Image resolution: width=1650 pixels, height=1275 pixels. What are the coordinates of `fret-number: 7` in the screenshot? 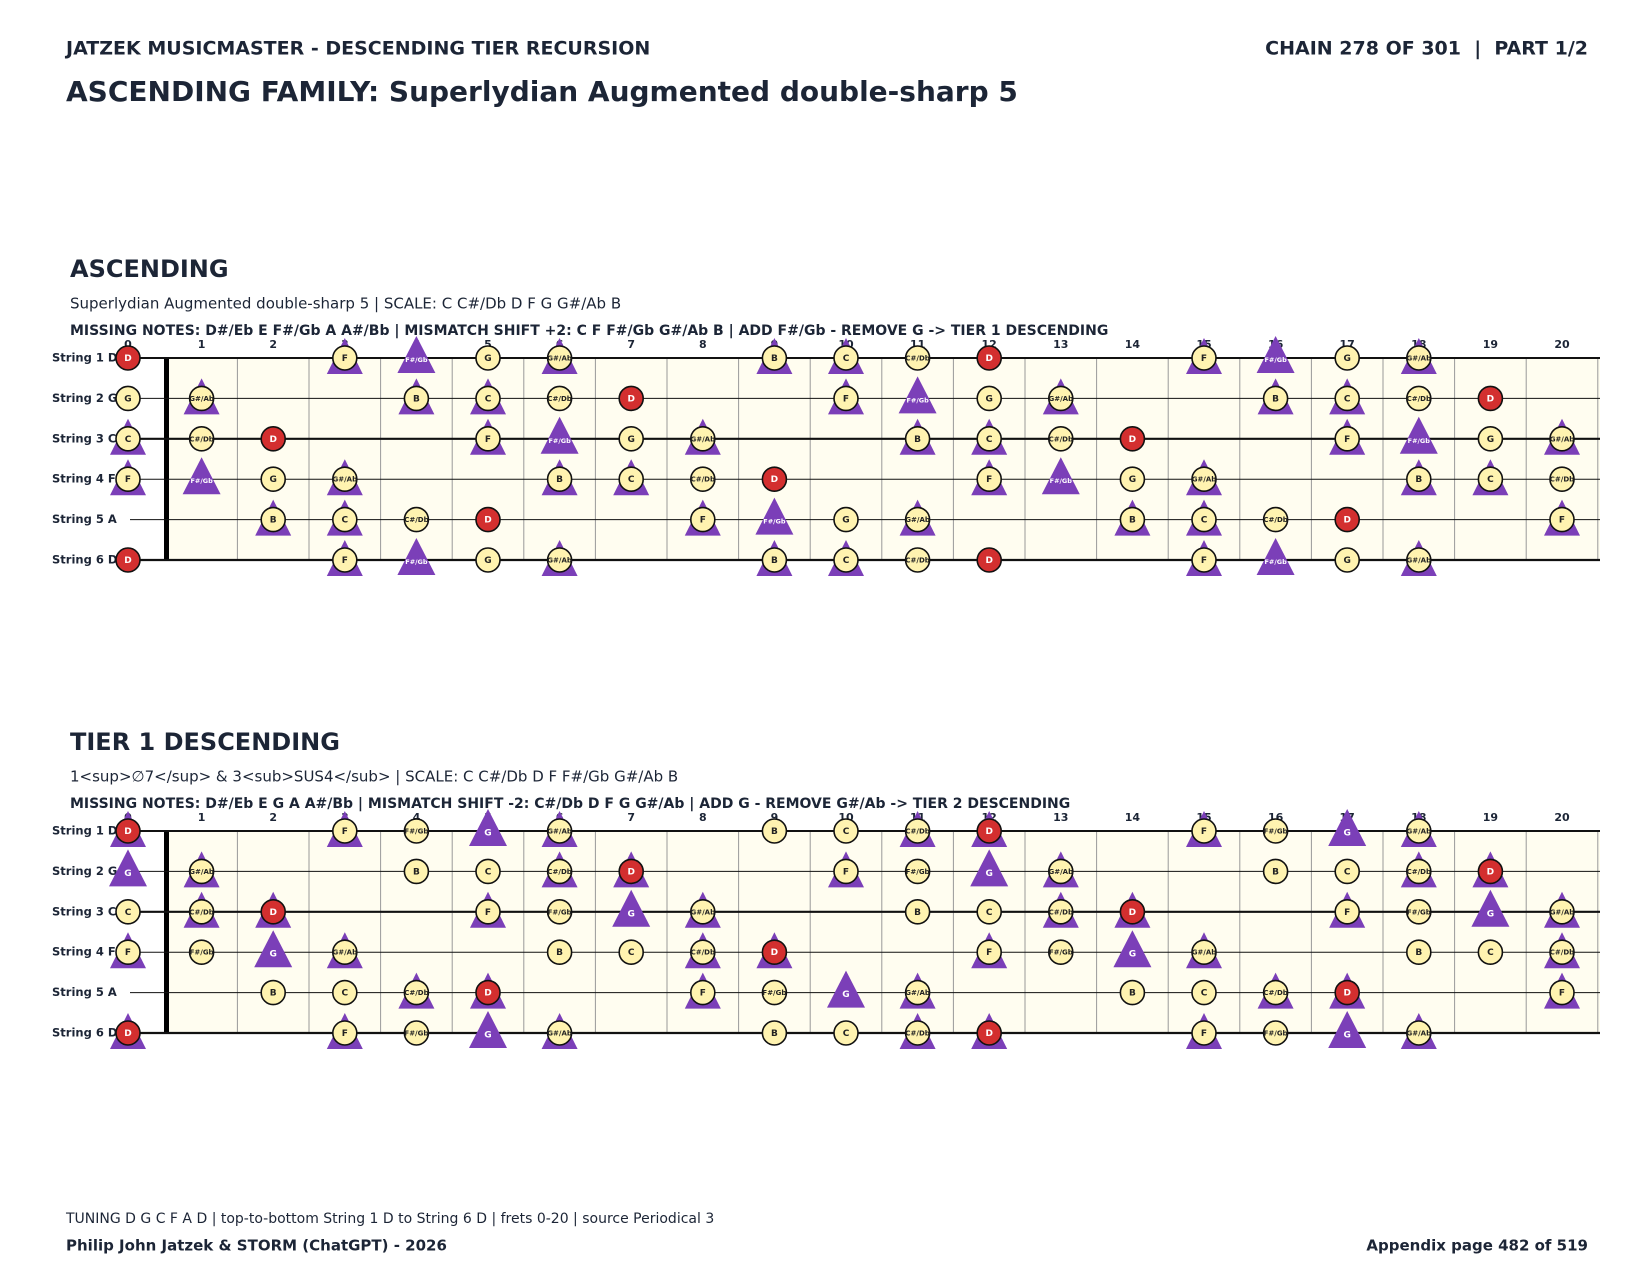 It's located at (631, 344).